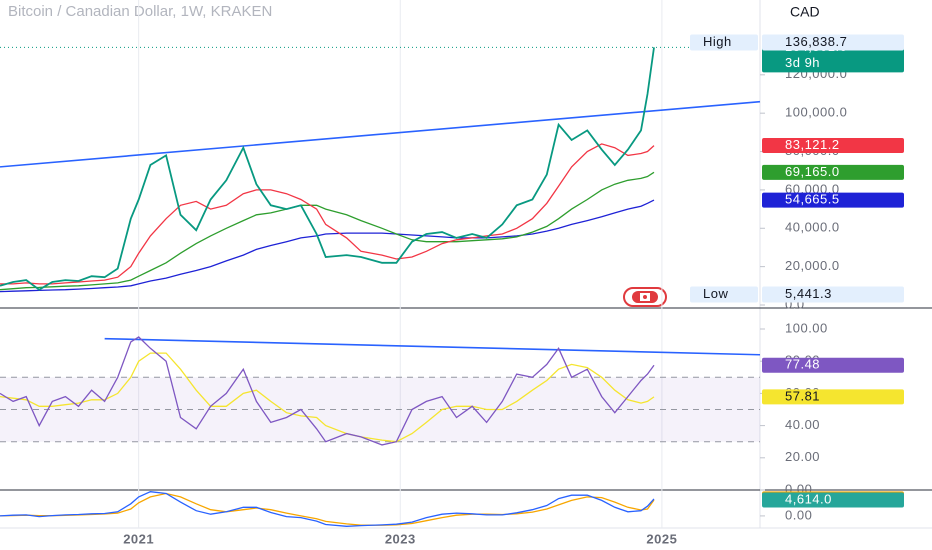 Image resolution: width=932 pixels, height=550 pixels. I want to click on low-value: 5,441.3, so click(808, 293).